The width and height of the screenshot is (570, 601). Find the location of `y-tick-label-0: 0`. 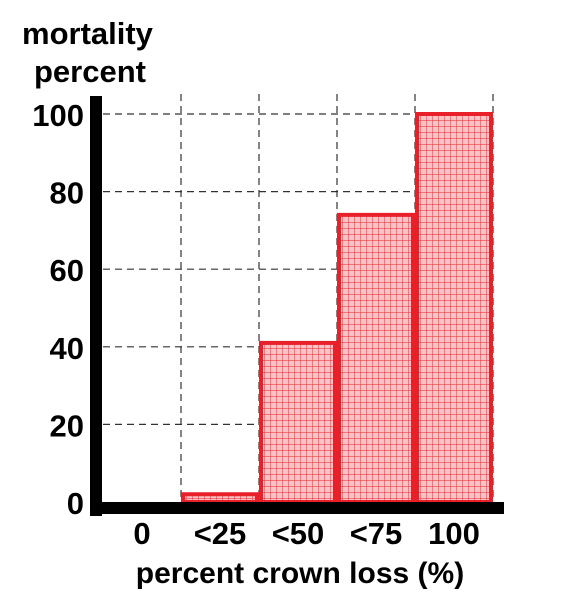

y-tick-label-0: 0 is located at coordinates (75, 503).